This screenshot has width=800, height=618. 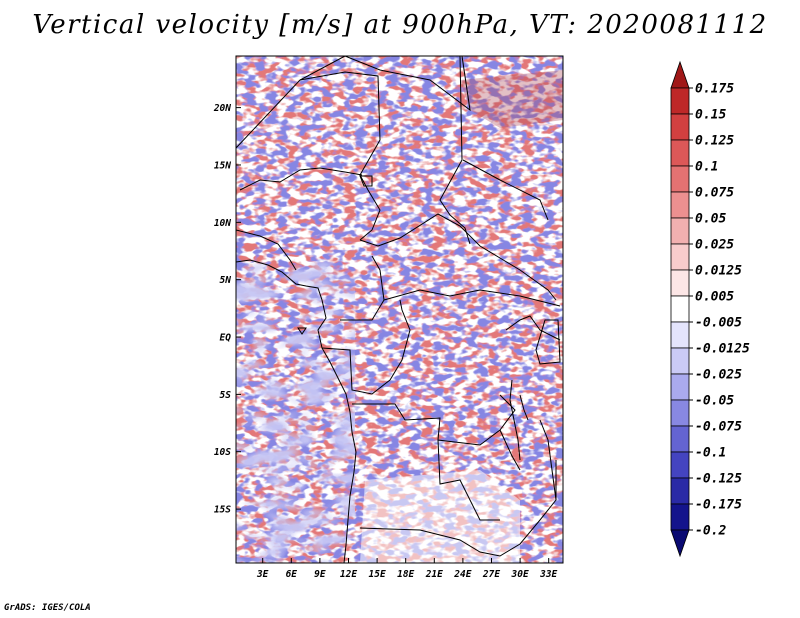 What do you see at coordinates (47, 608) in the screenshot?
I see `footer-credit: GrADS: IGES/COLA` at bounding box center [47, 608].